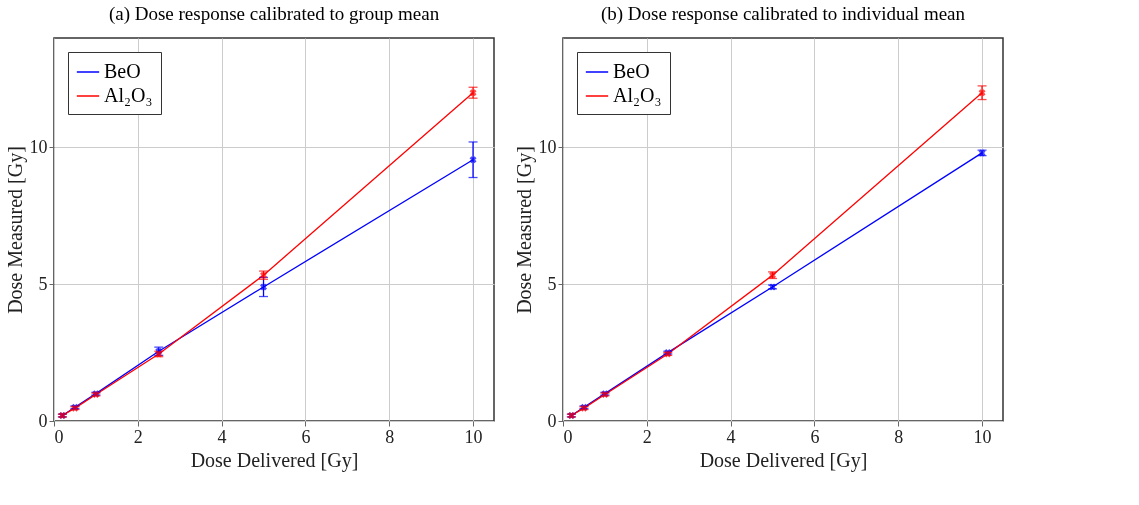 The width and height of the screenshot is (1139, 505). Describe the element at coordinates (783, 14) in the screenshot. I see `chart-title: (b) Dose response calibrated to individual mean` at that location.